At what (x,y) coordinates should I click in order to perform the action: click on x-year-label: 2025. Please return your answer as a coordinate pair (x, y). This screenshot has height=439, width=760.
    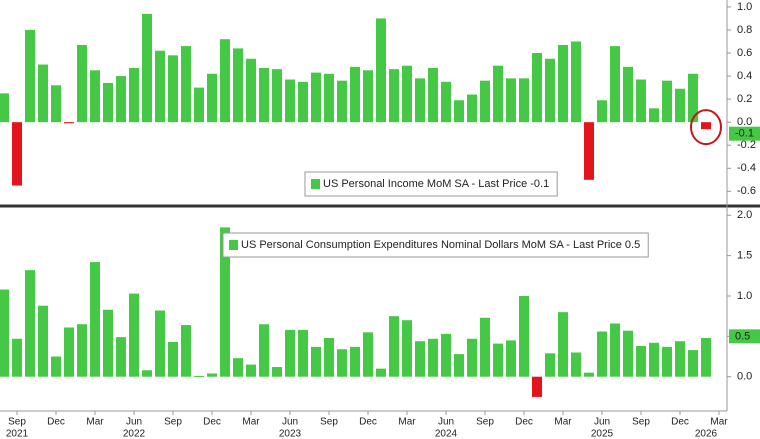
    Looking at the image, I should click on (602, 434).